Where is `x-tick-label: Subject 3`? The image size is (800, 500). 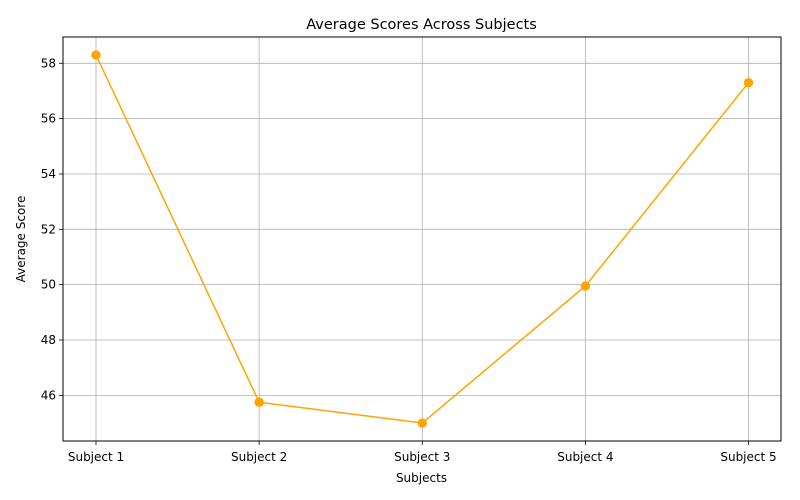
x-tick-label: Subject 3 is located at coordinates (422, 457).